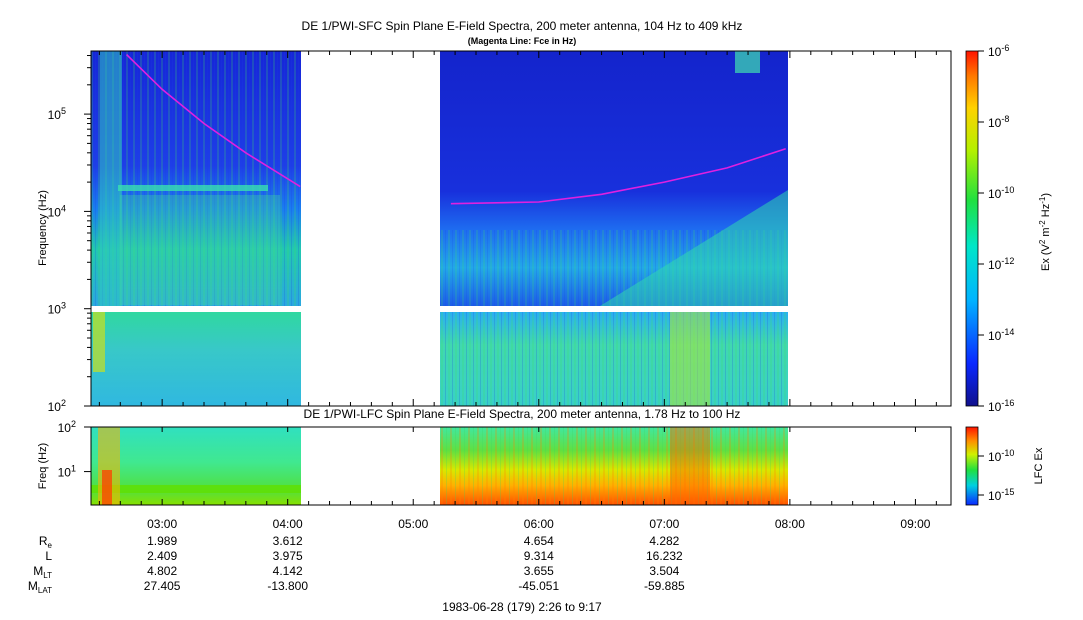 The height and width of the screenshot is (620, 1083). Describe the element at coordinates (998, 122) in the screenshot. I see `sfc-colorbar-tick-label: 10⁻⁸` at that location.